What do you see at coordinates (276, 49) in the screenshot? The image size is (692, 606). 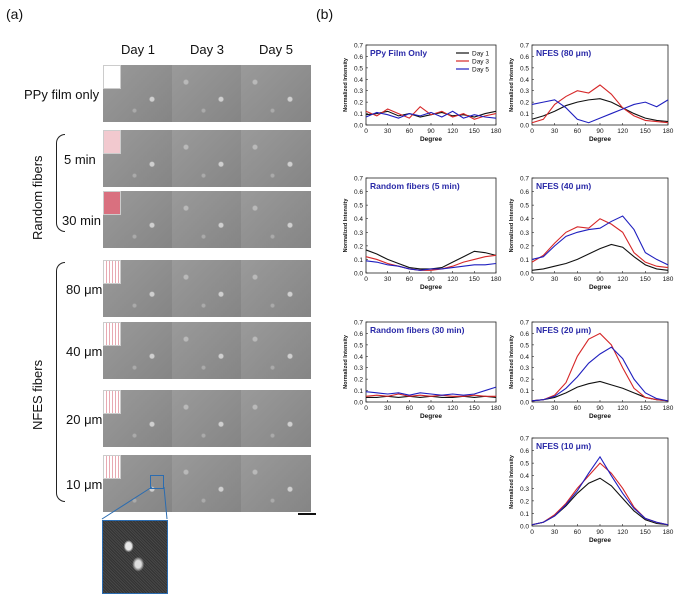 I see `day-header-3: Day 5` at bounding box center [276, 49].